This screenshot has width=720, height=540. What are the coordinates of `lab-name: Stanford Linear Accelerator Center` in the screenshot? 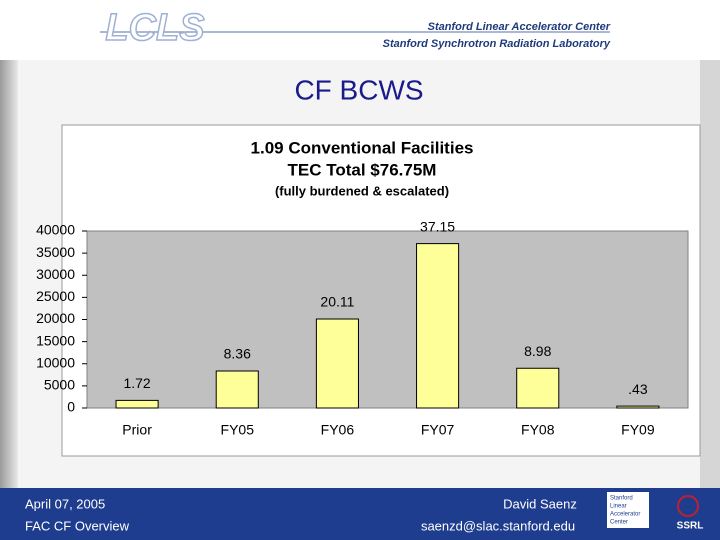 It's located at (519, 27).